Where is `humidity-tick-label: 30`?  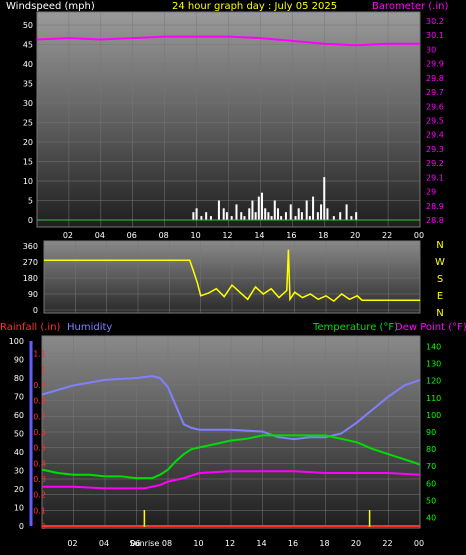
humidity-tick-label: 30 is located at coordinates (19, 471).